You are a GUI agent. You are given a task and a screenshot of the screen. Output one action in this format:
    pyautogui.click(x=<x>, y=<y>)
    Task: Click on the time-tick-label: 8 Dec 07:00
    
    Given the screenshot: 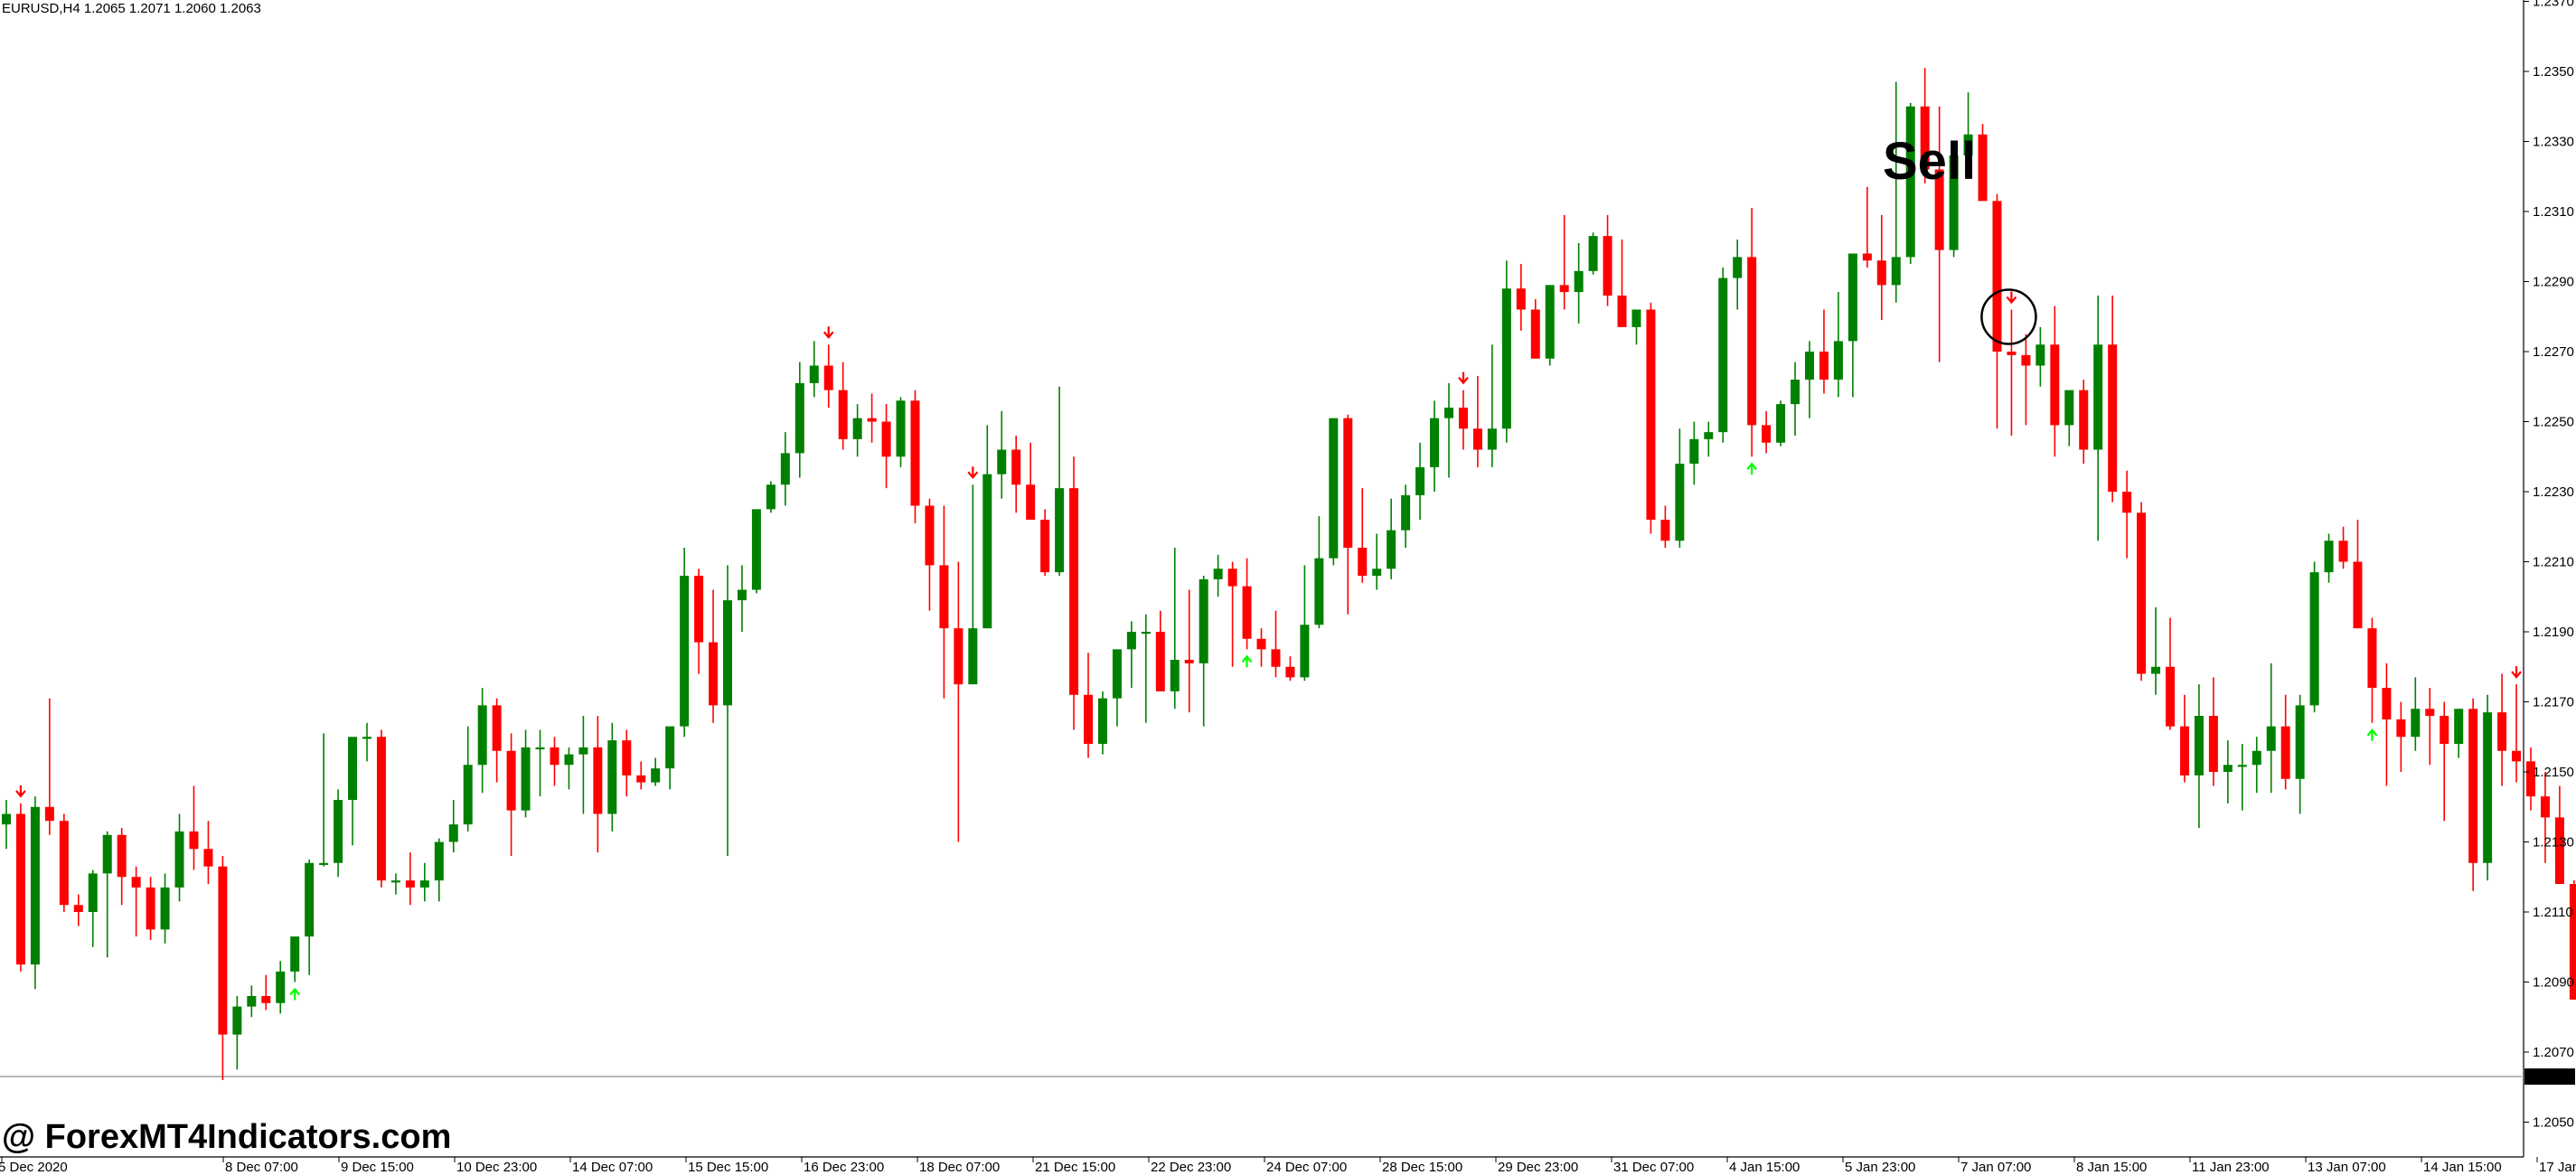 What is the action you would take?
    pyautogui.click(x=261, y=1167)
    